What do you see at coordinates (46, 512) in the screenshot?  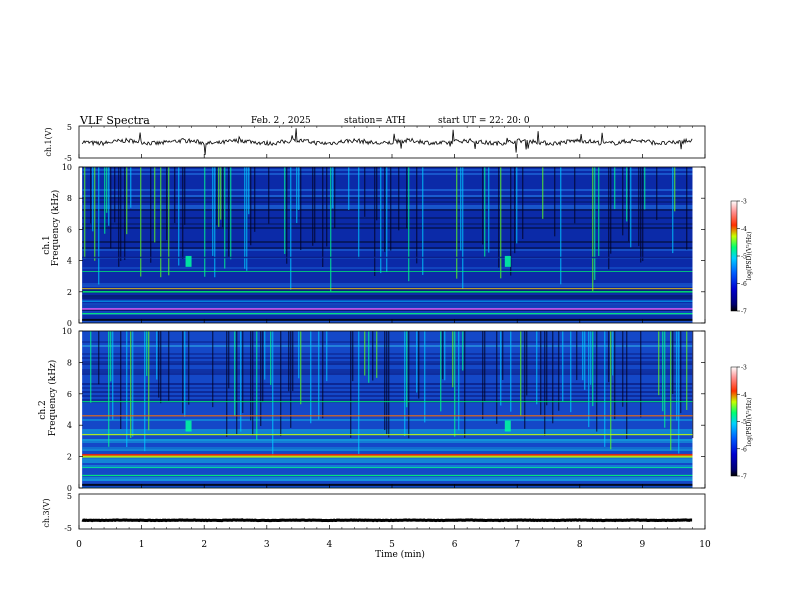 I see `ch3-waveform-ylabel: ch.3(V)` at bounding box center [46, 512].